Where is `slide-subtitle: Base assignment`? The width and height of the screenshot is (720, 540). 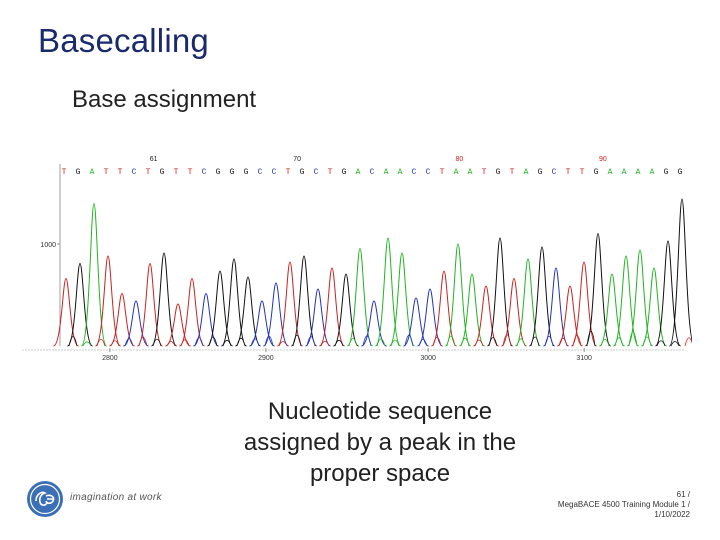 slide-subtitle: Base assignment is located at coordinates (164, 99).